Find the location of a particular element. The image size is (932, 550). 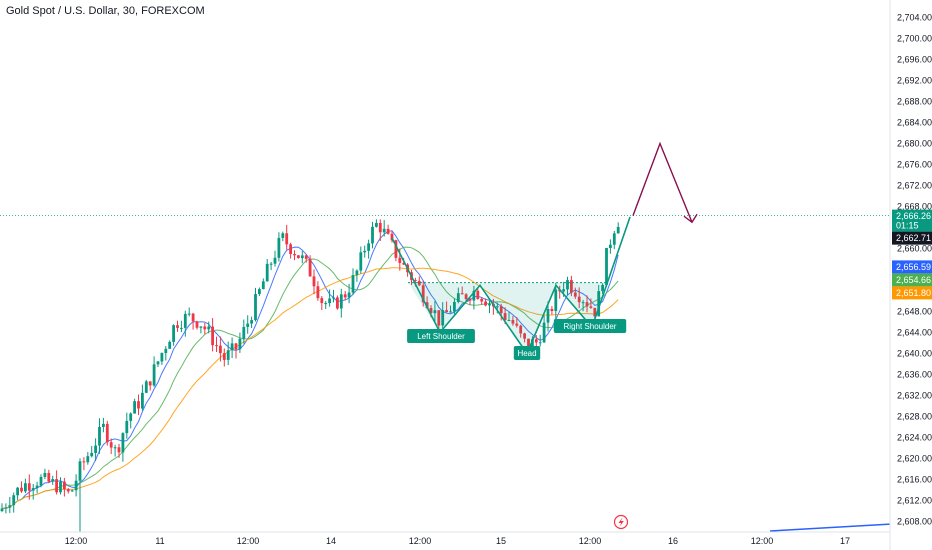

chart-title: Gold Spot / U.S. Dollar, 30, FOREXCOM is located at coordinates (105, 11).